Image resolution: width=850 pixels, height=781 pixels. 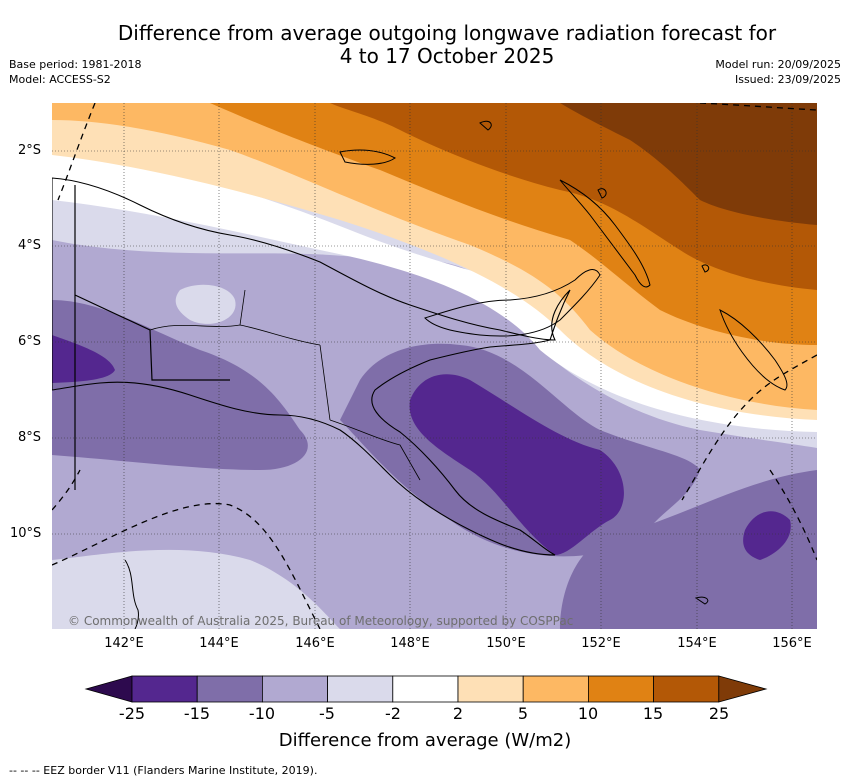 What do you see at coordinates (512, 303) in the screenshot?
I see `new-britain-outline` at bounding box center [512, 303].